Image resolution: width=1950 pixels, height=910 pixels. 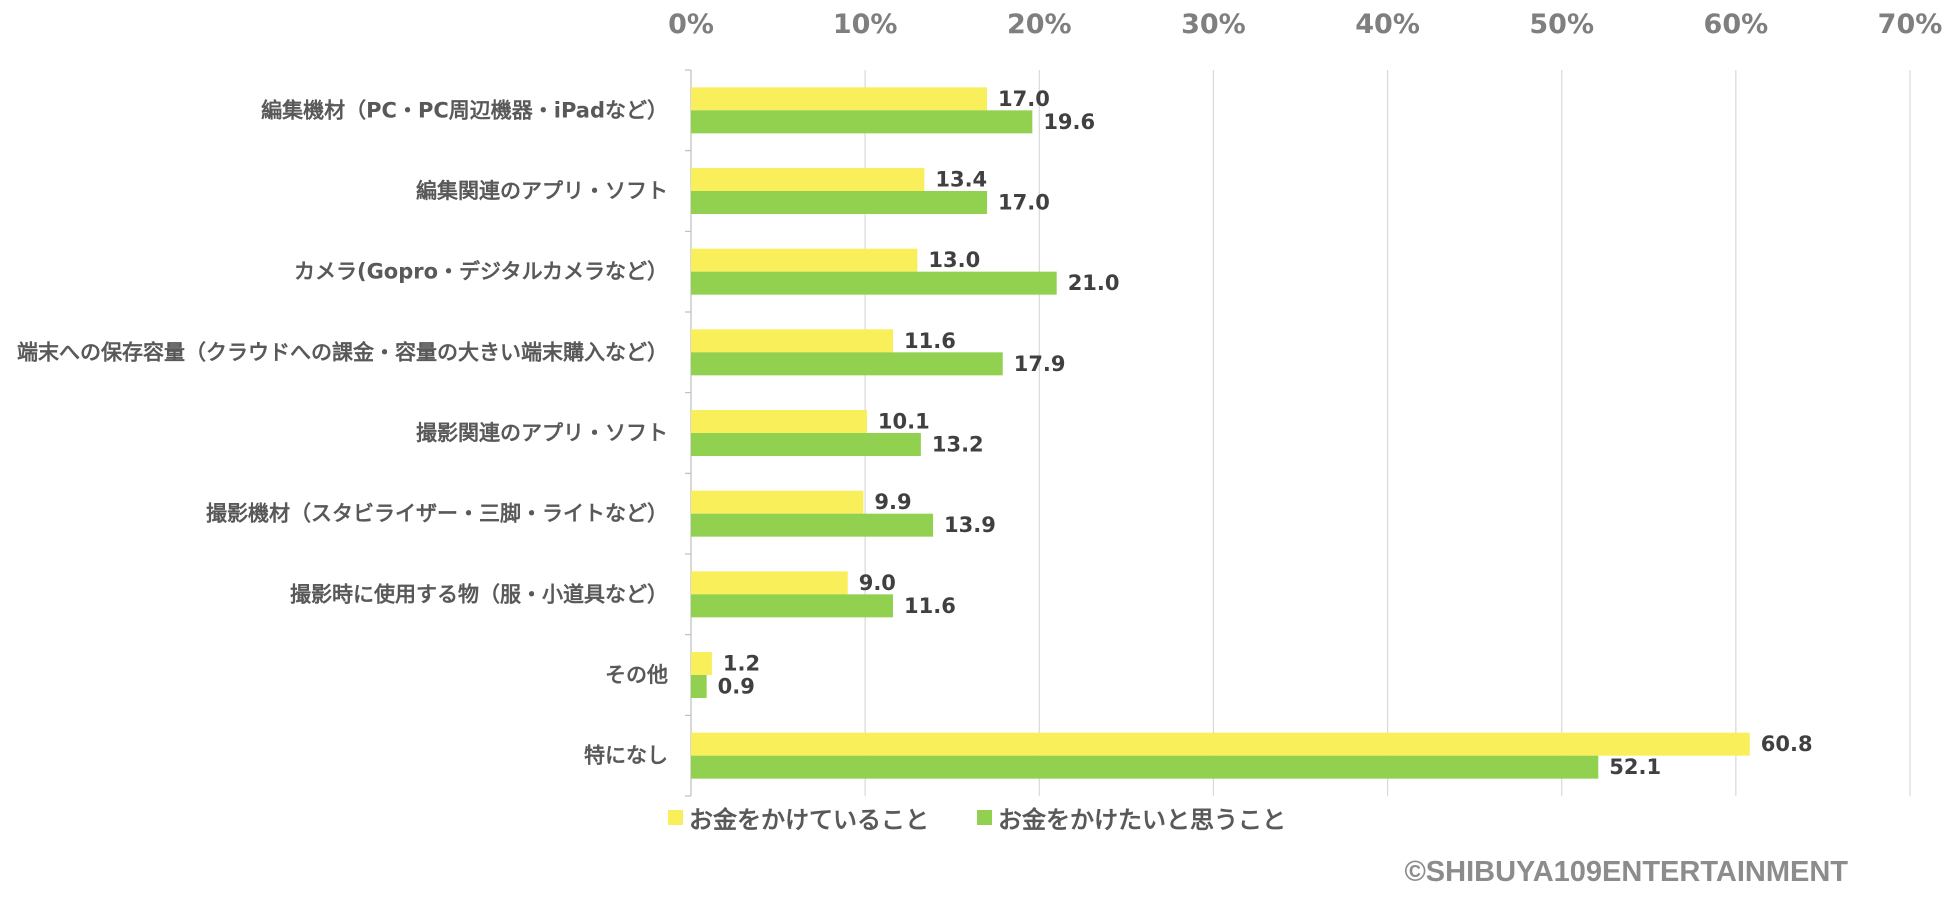 What do you see at coordinates (1039, 24) in the screenshot?
I see `x-tick-label: 20%` at bounding box center [1039, 24].